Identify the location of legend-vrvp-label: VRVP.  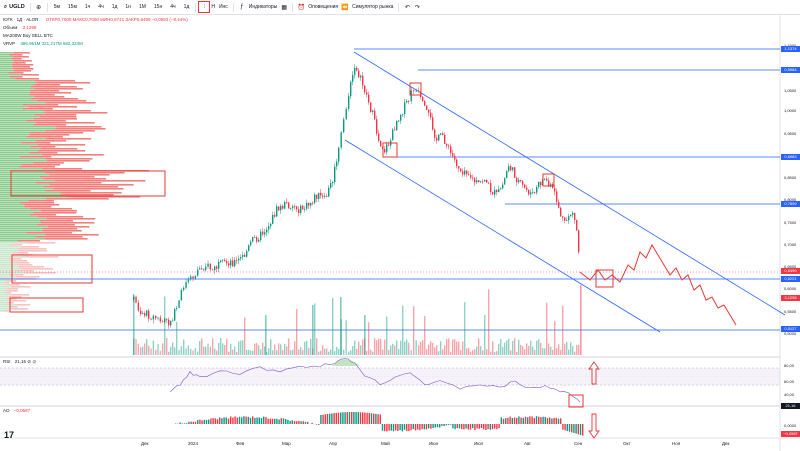
(9, 43).